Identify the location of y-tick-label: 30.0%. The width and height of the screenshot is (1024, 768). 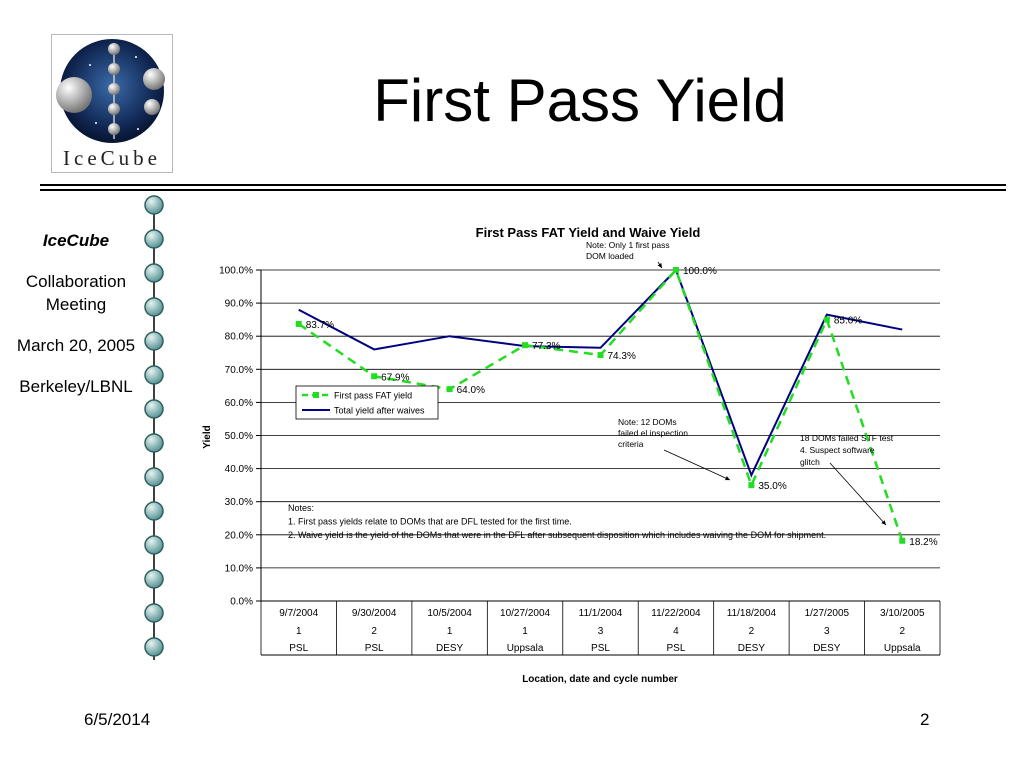
(239, 502).